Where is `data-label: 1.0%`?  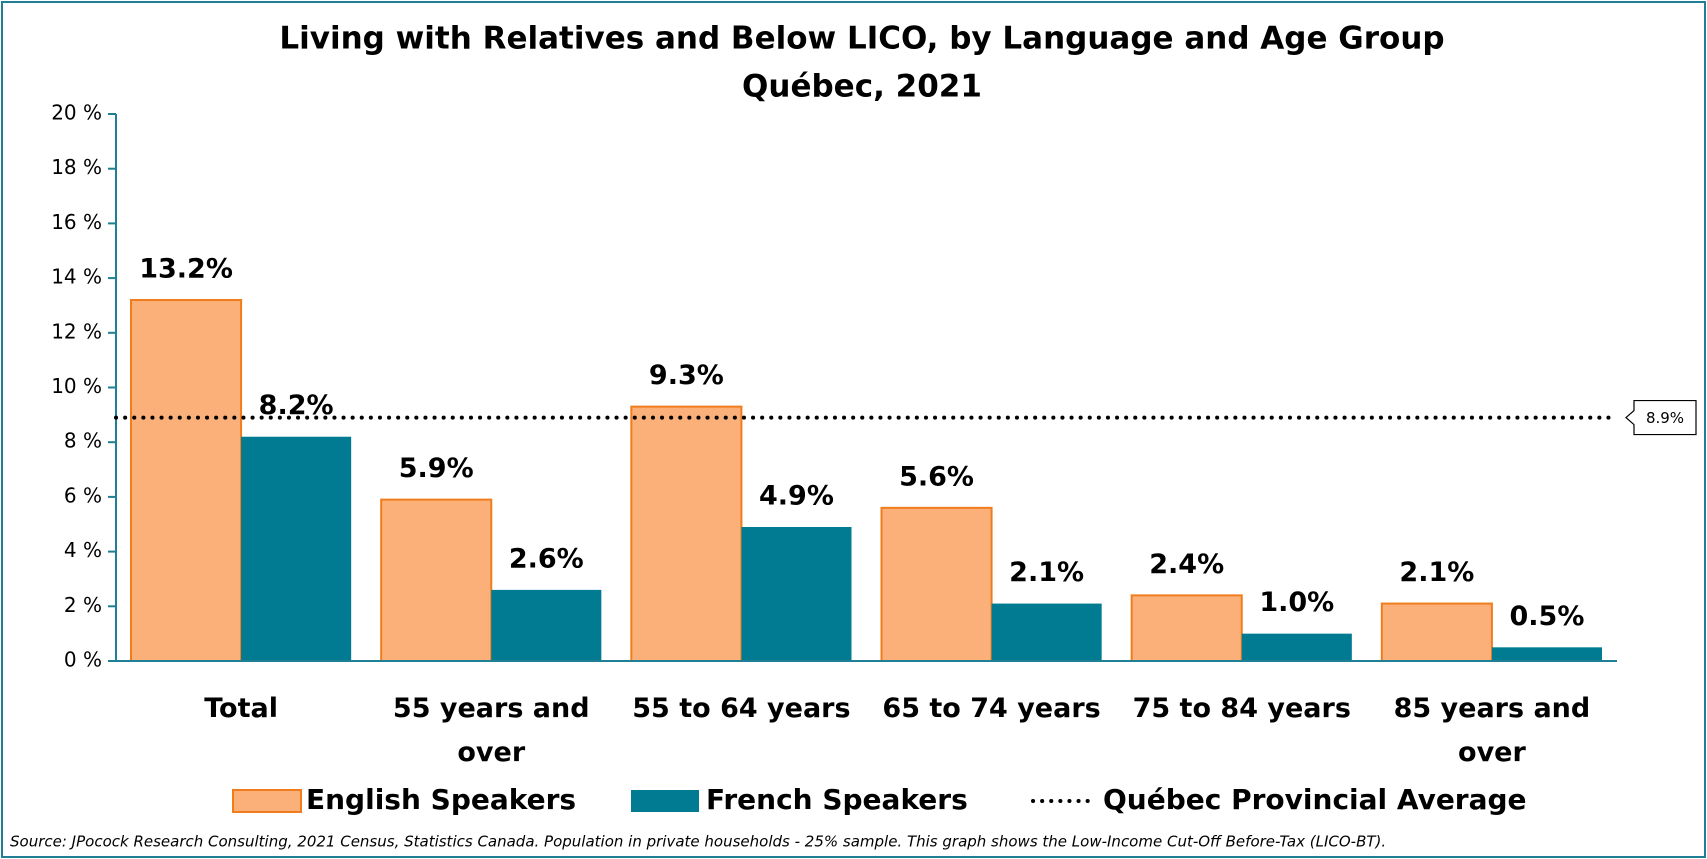 data-label: 1.0% is located at coordinates (1296, 602).